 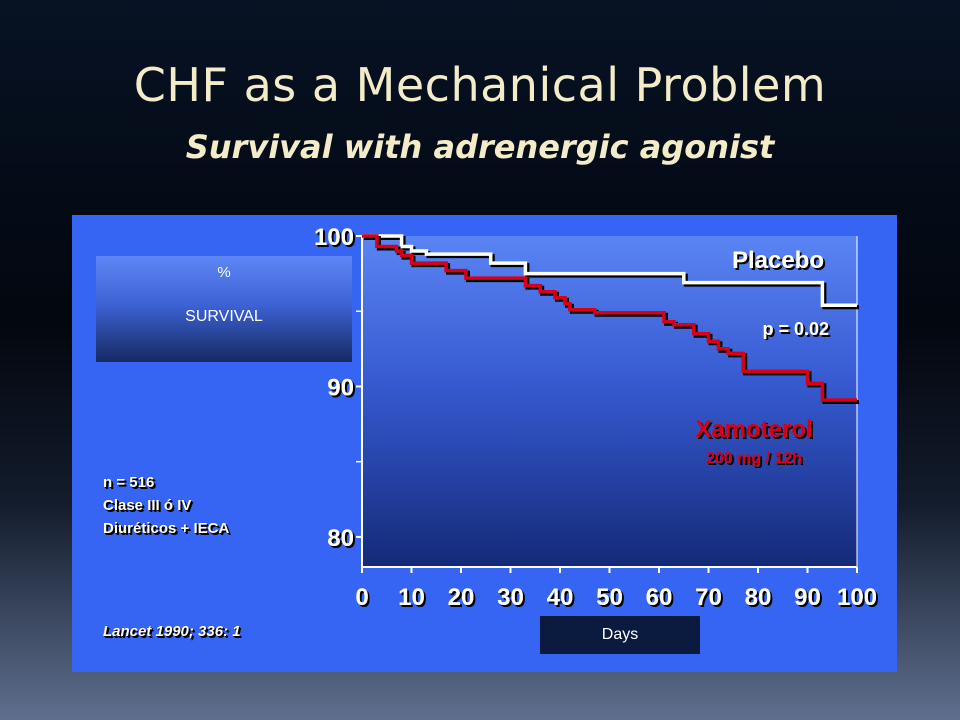 What do you see at coordinates (609, 270) in the screenshot?
I see `series-line-placebo` at bounding box center [609, 270].